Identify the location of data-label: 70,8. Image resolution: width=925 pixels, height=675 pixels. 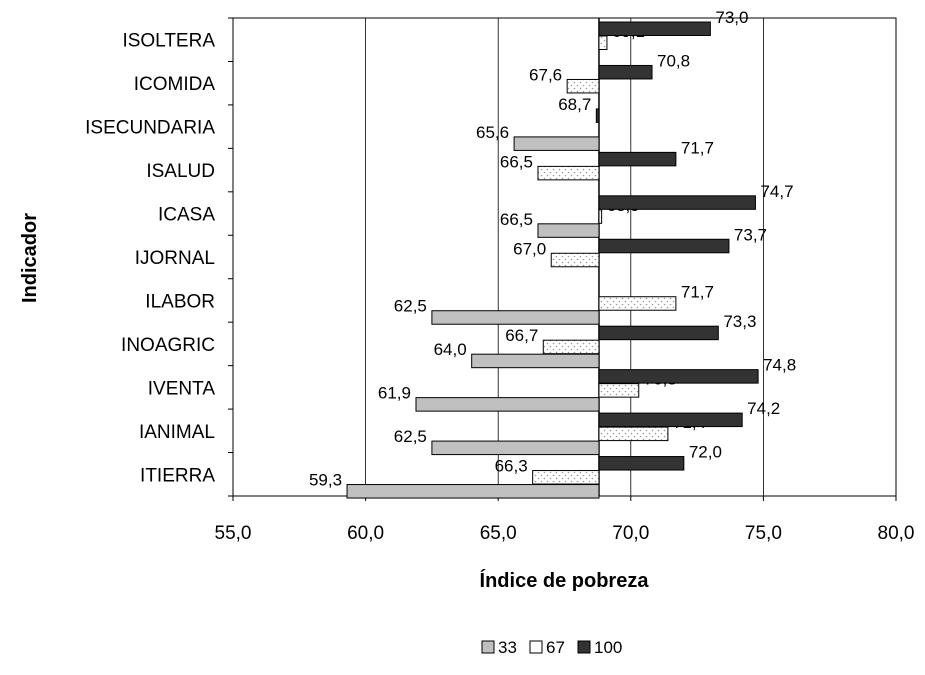
(673, 60).